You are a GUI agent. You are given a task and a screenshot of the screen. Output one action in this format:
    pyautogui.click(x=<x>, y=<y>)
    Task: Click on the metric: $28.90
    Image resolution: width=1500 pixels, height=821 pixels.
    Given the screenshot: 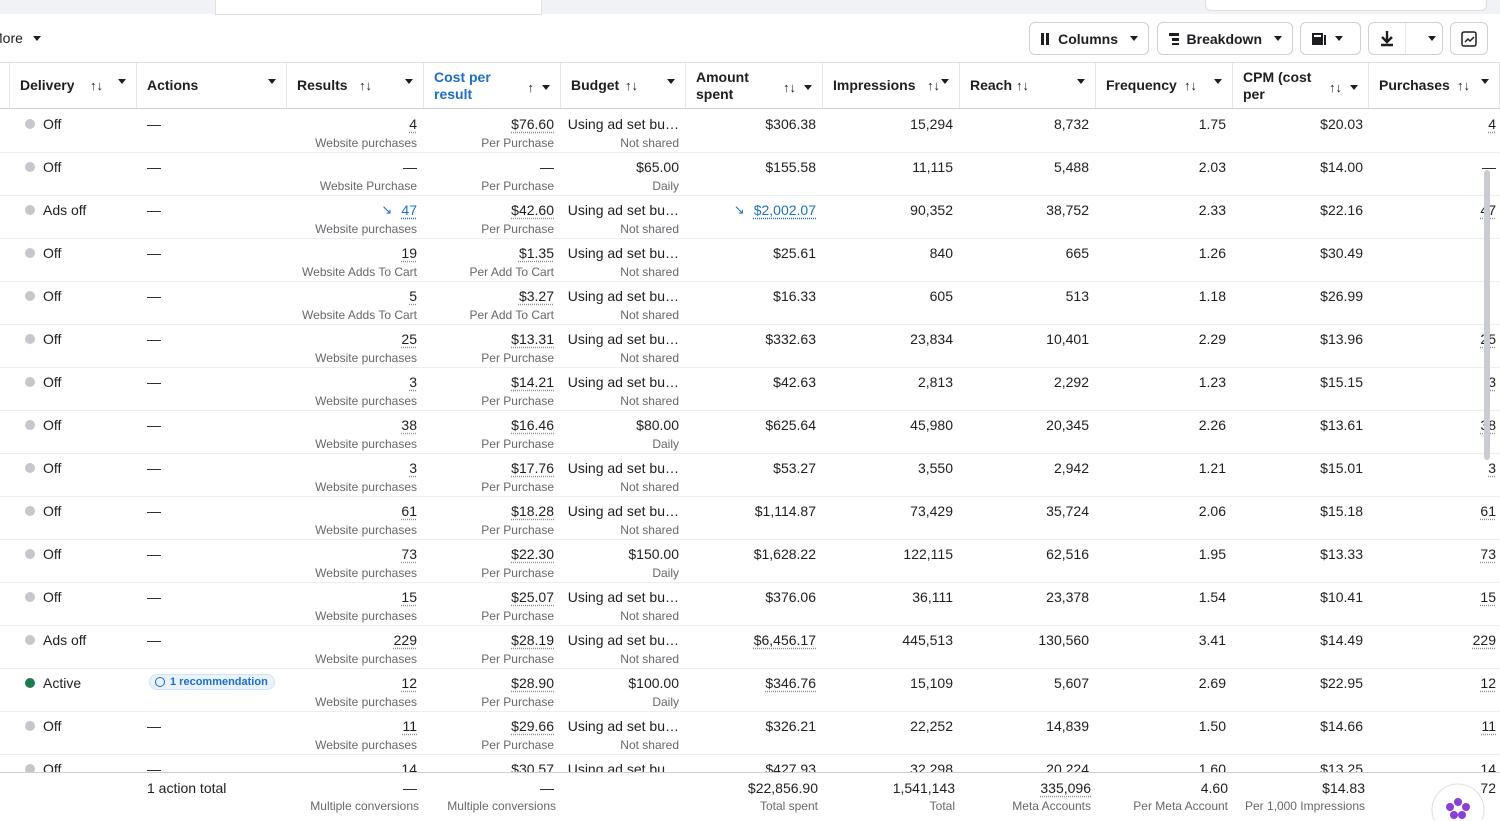 What is the action you would take?
    pyautogui.click(x=532, y=683)
    